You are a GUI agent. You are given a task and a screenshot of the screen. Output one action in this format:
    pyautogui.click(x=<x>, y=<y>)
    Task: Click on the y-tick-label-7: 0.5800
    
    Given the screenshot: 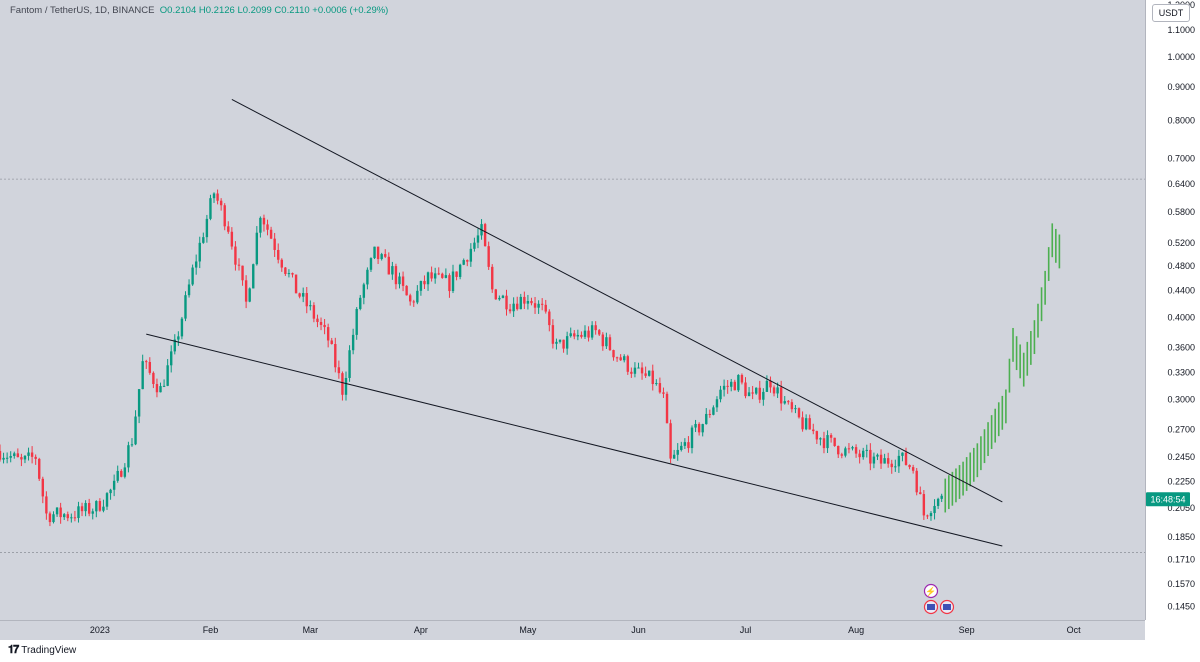 What is the action you would take?
    pyautogui.click(x=1181, y=212)
    